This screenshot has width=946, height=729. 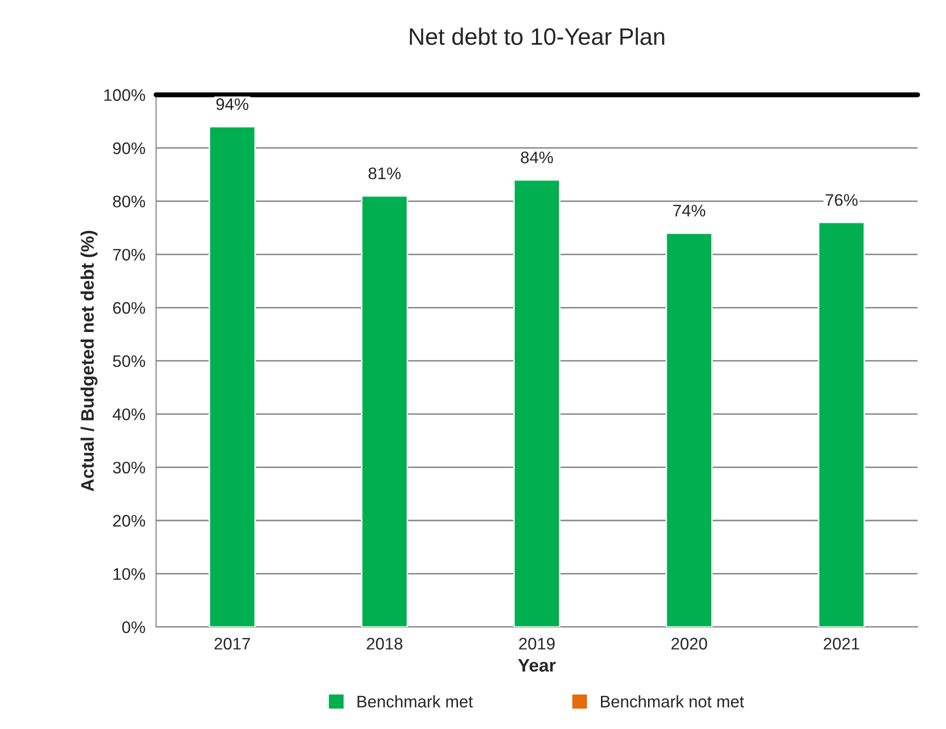 I want to click on y-tick-label: 20%, so click(x=129, y=520).